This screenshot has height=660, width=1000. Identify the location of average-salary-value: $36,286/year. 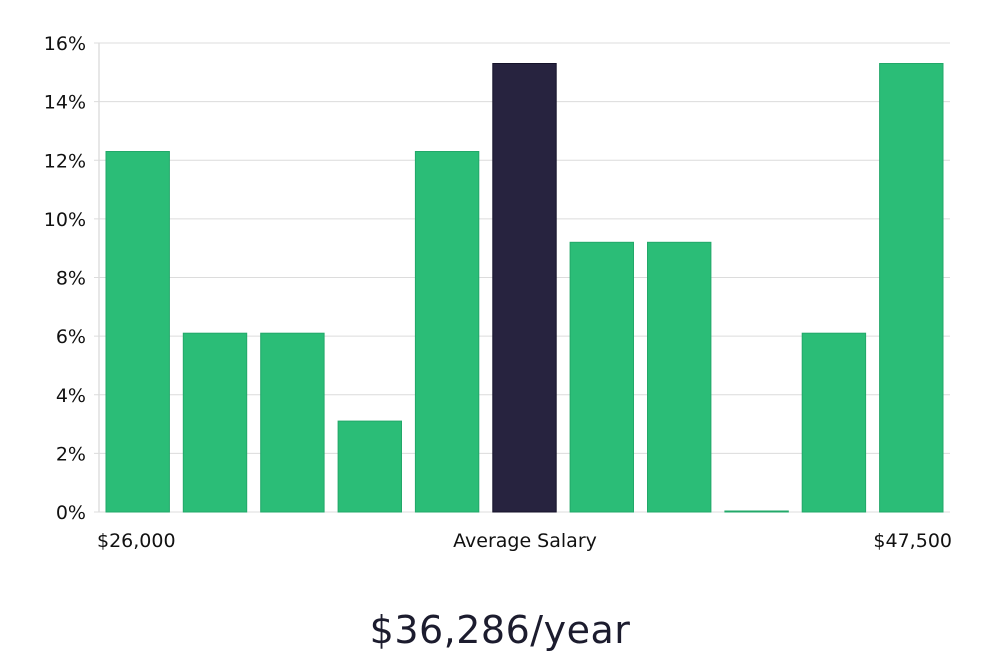
(500, 630).